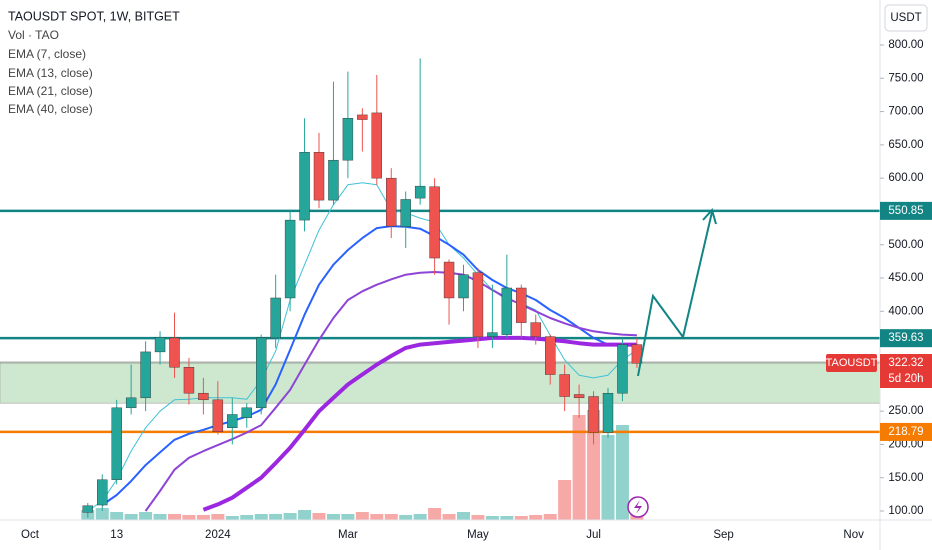 The image size is (932, 550). I want to click on legend-entry: EMA (21, close), so click(50, 91).